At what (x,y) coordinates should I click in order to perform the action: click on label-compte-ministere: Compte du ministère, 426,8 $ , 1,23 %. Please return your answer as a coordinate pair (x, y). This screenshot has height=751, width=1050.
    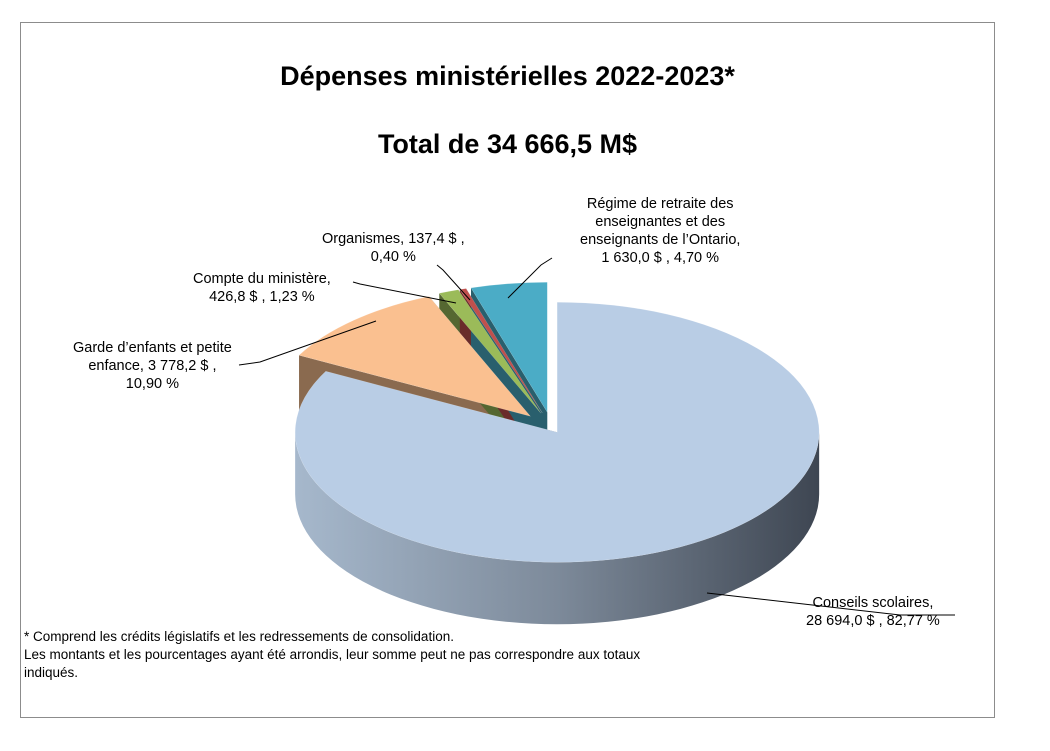
    Looking at the image, I should click on (262, 288).